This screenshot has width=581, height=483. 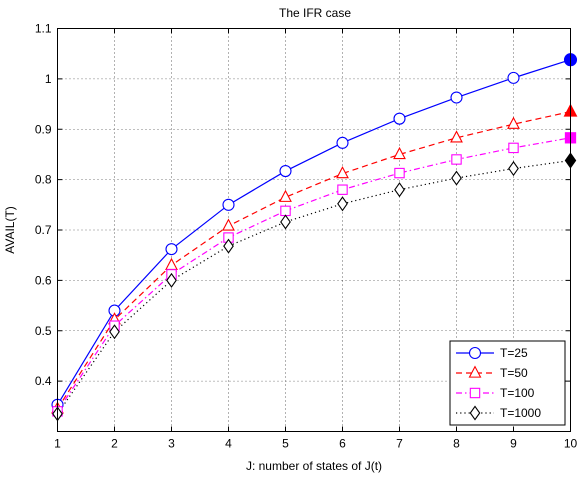 I want to click on x-tick-label: 3, so click(x=171, y=444).